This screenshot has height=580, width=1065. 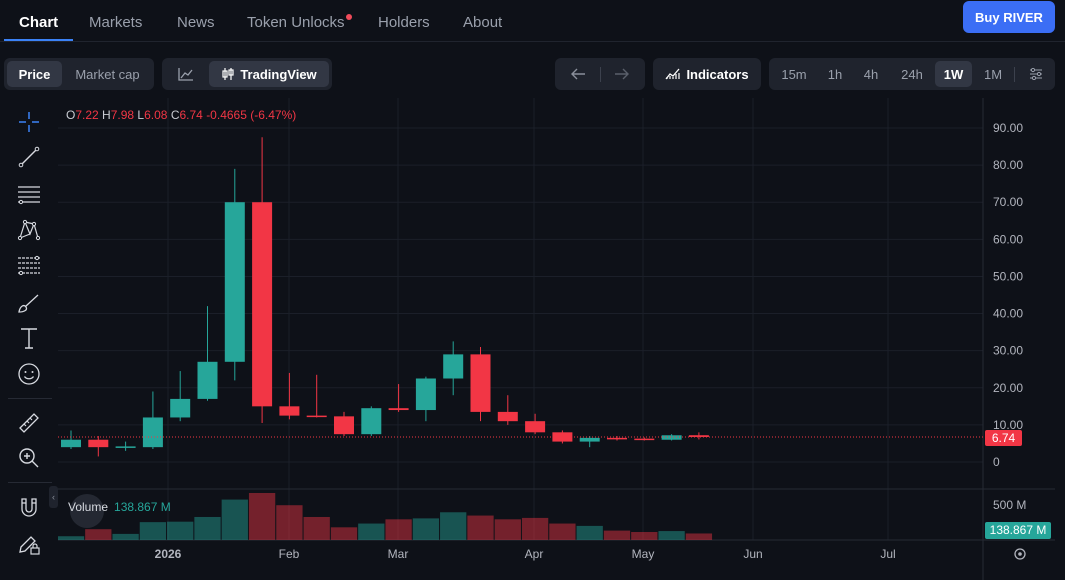 What do you see at coordinates (993, 74) in the screenshot?
I see `interval-1m: 1M` at bounding box center [993, 74].